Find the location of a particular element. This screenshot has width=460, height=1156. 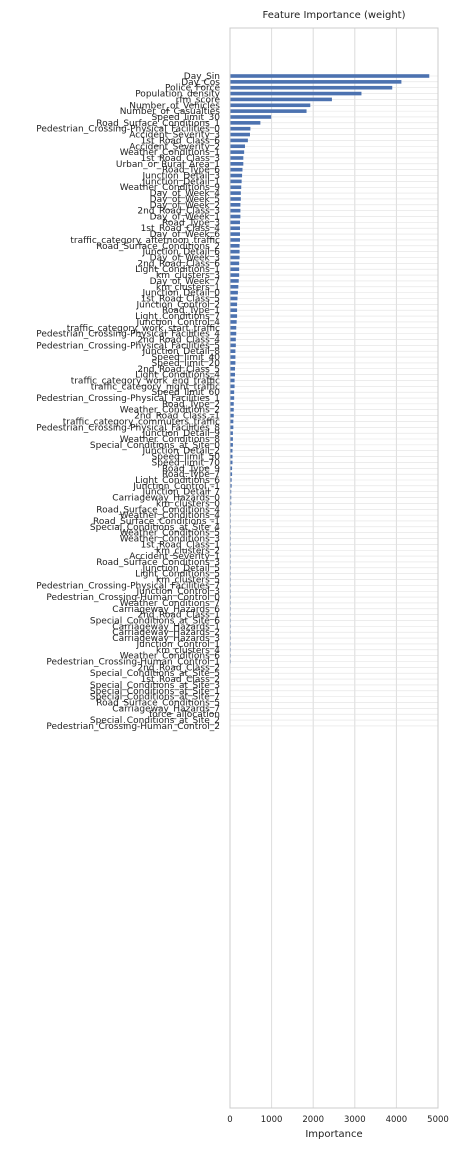

y-tick-label: traffic_category_night_traffic is located at coordinates (155, 387).